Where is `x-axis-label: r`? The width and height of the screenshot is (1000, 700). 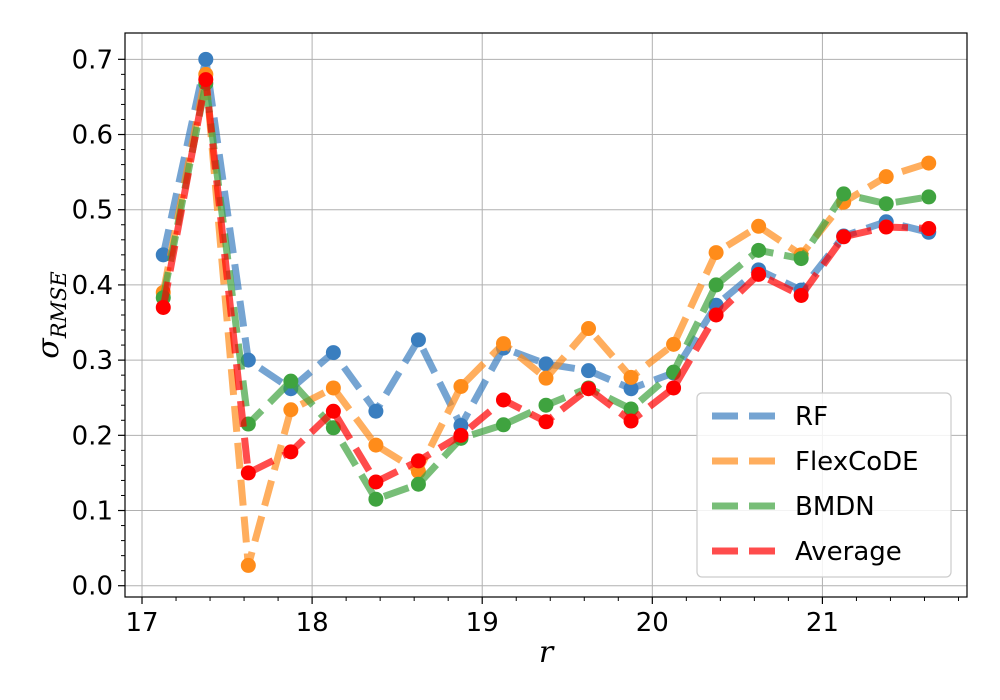
x-axis-label: r is located at coordinates (547, 652).